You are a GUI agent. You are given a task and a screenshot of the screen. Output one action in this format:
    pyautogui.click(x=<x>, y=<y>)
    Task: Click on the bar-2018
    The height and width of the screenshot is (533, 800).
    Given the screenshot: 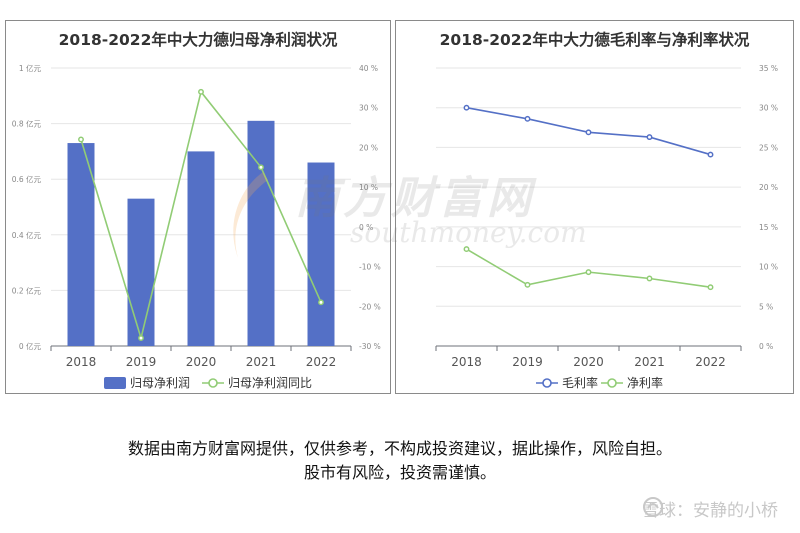 What is the action you would take?
    pyautogui.click(x=81, y=244)
    